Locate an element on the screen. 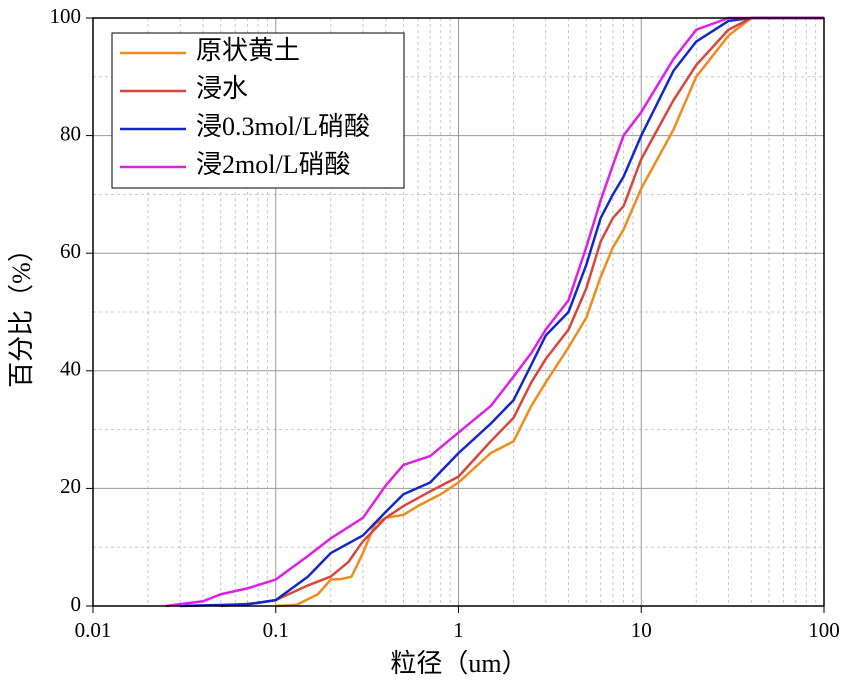  x-axis-label: 粒径（um） is located at coordinates (458, 663).